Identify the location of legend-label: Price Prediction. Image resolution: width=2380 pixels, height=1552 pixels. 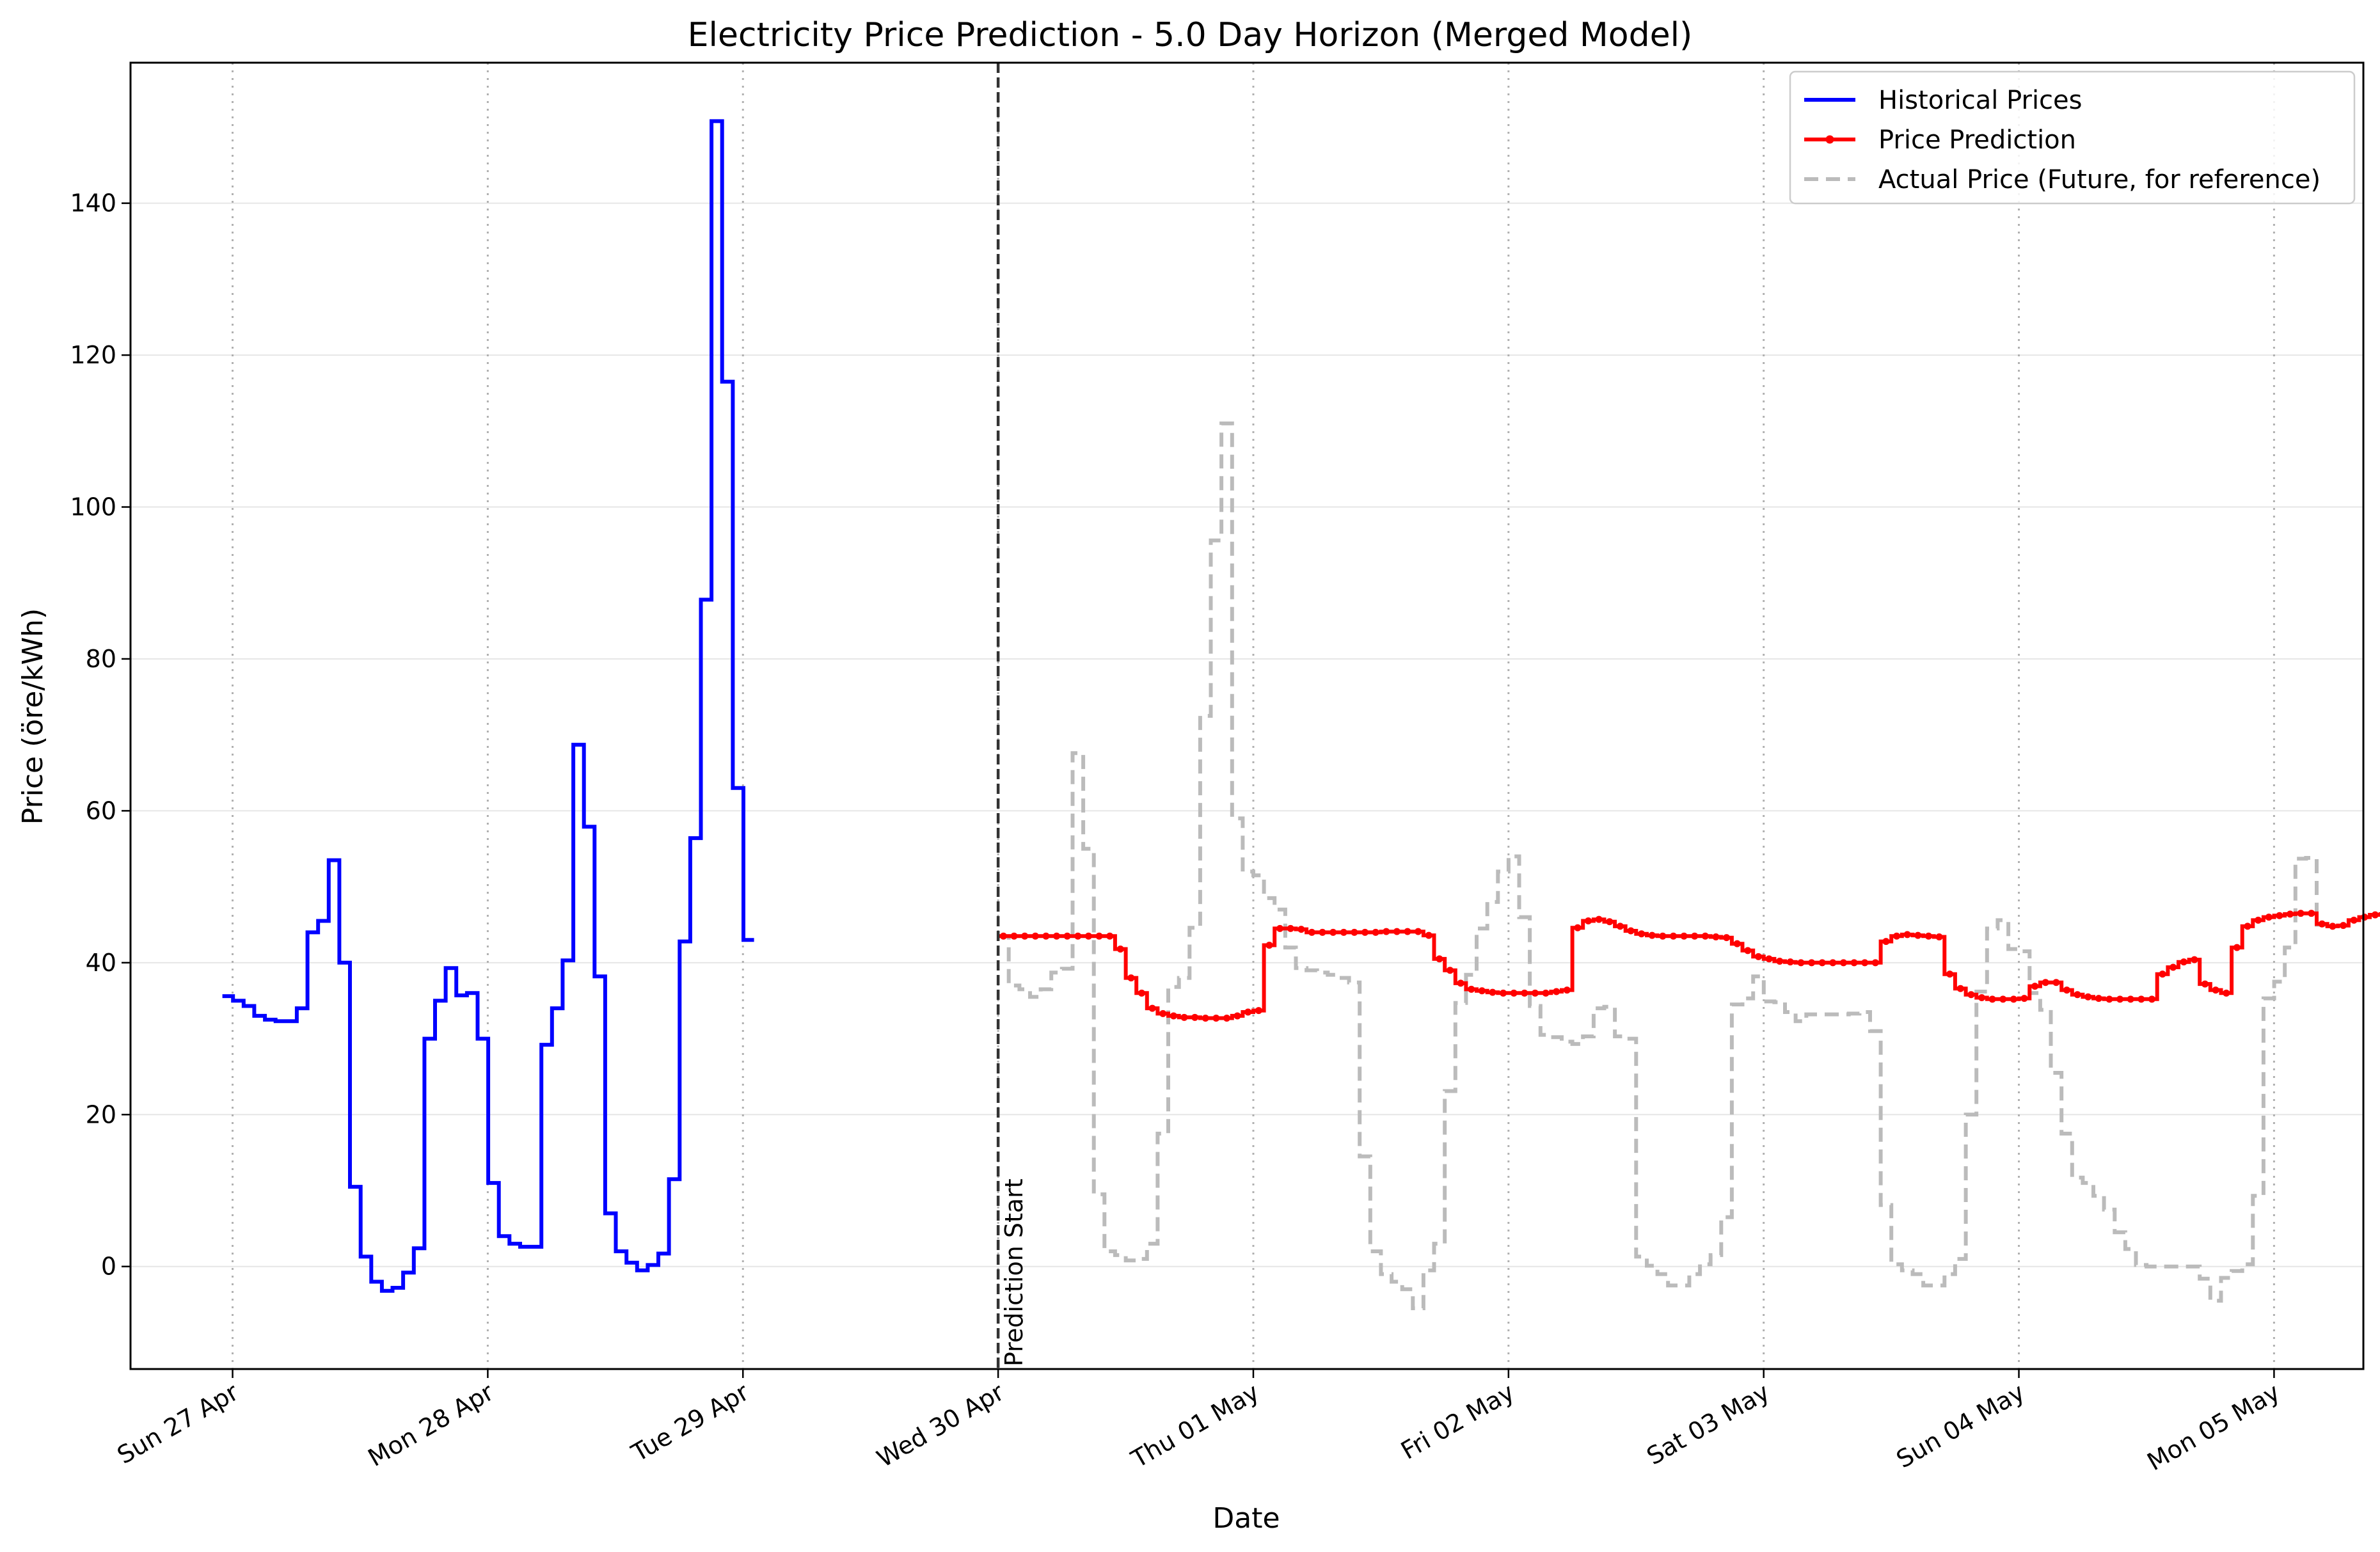
(1977, 140).